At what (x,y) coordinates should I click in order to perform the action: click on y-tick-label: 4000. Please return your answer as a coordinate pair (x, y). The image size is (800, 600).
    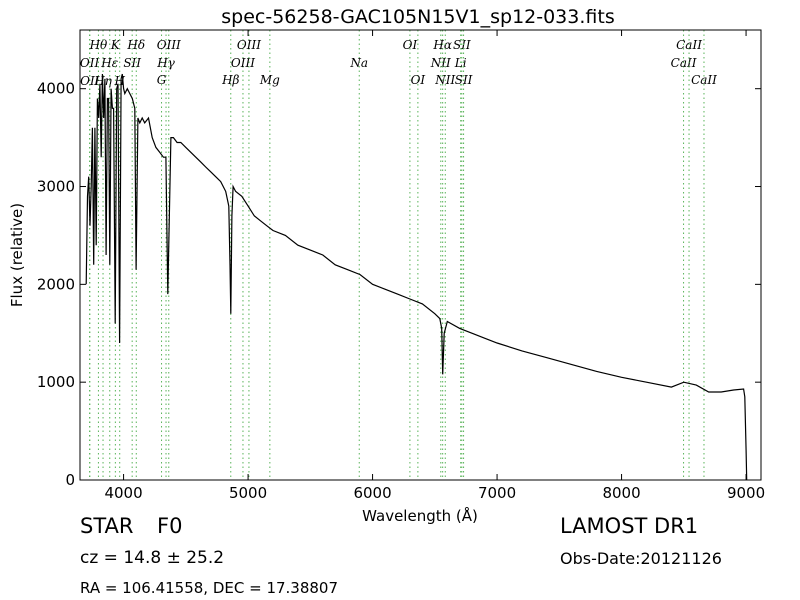
    Looking at the image, I should click on (56, 89).